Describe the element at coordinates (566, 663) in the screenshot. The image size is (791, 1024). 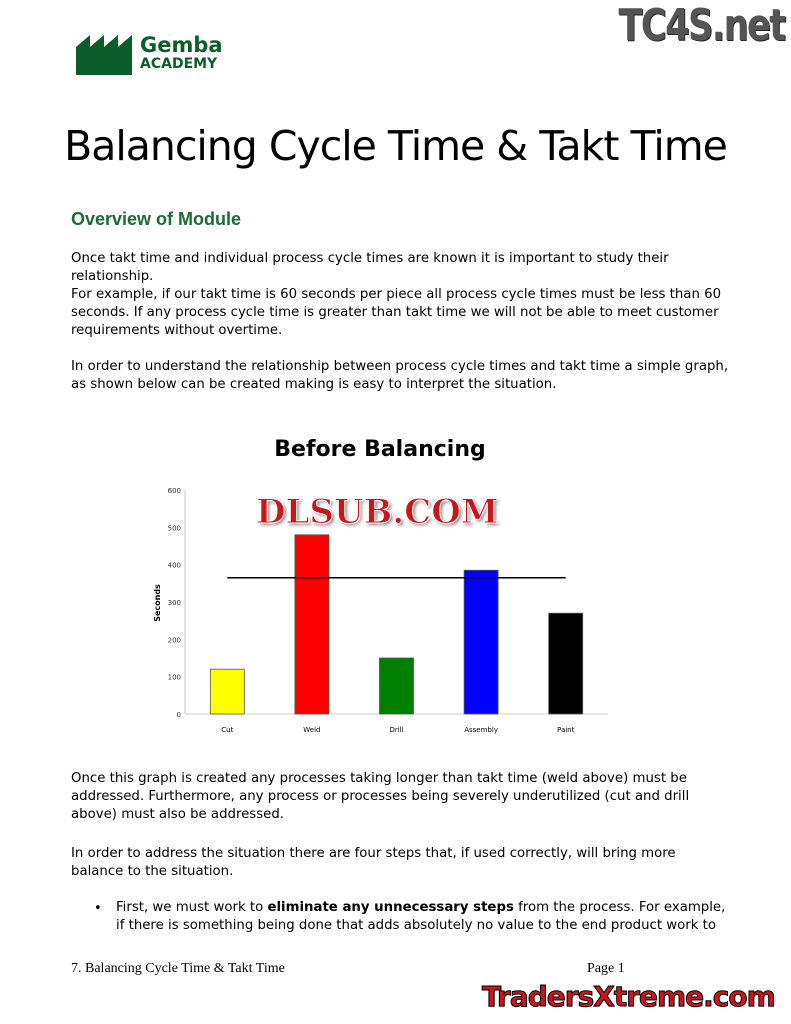
I see `bar-paint` at that location.